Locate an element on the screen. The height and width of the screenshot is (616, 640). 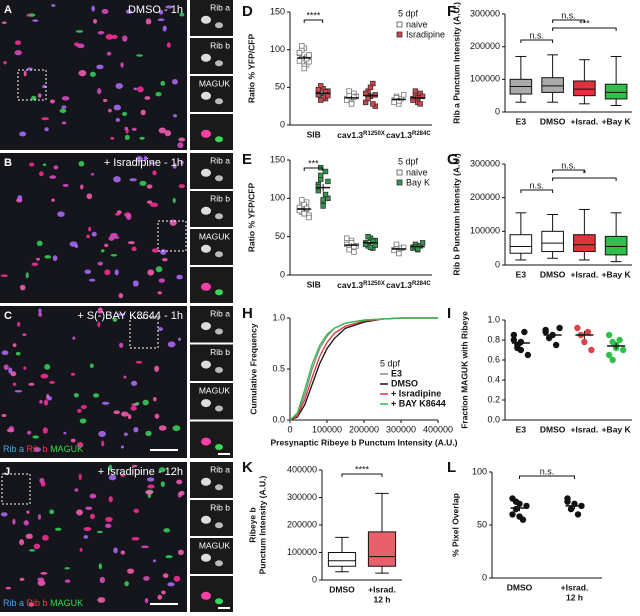
x-tick-label: cav1.3R1250X is located at coordinates (361, 135).